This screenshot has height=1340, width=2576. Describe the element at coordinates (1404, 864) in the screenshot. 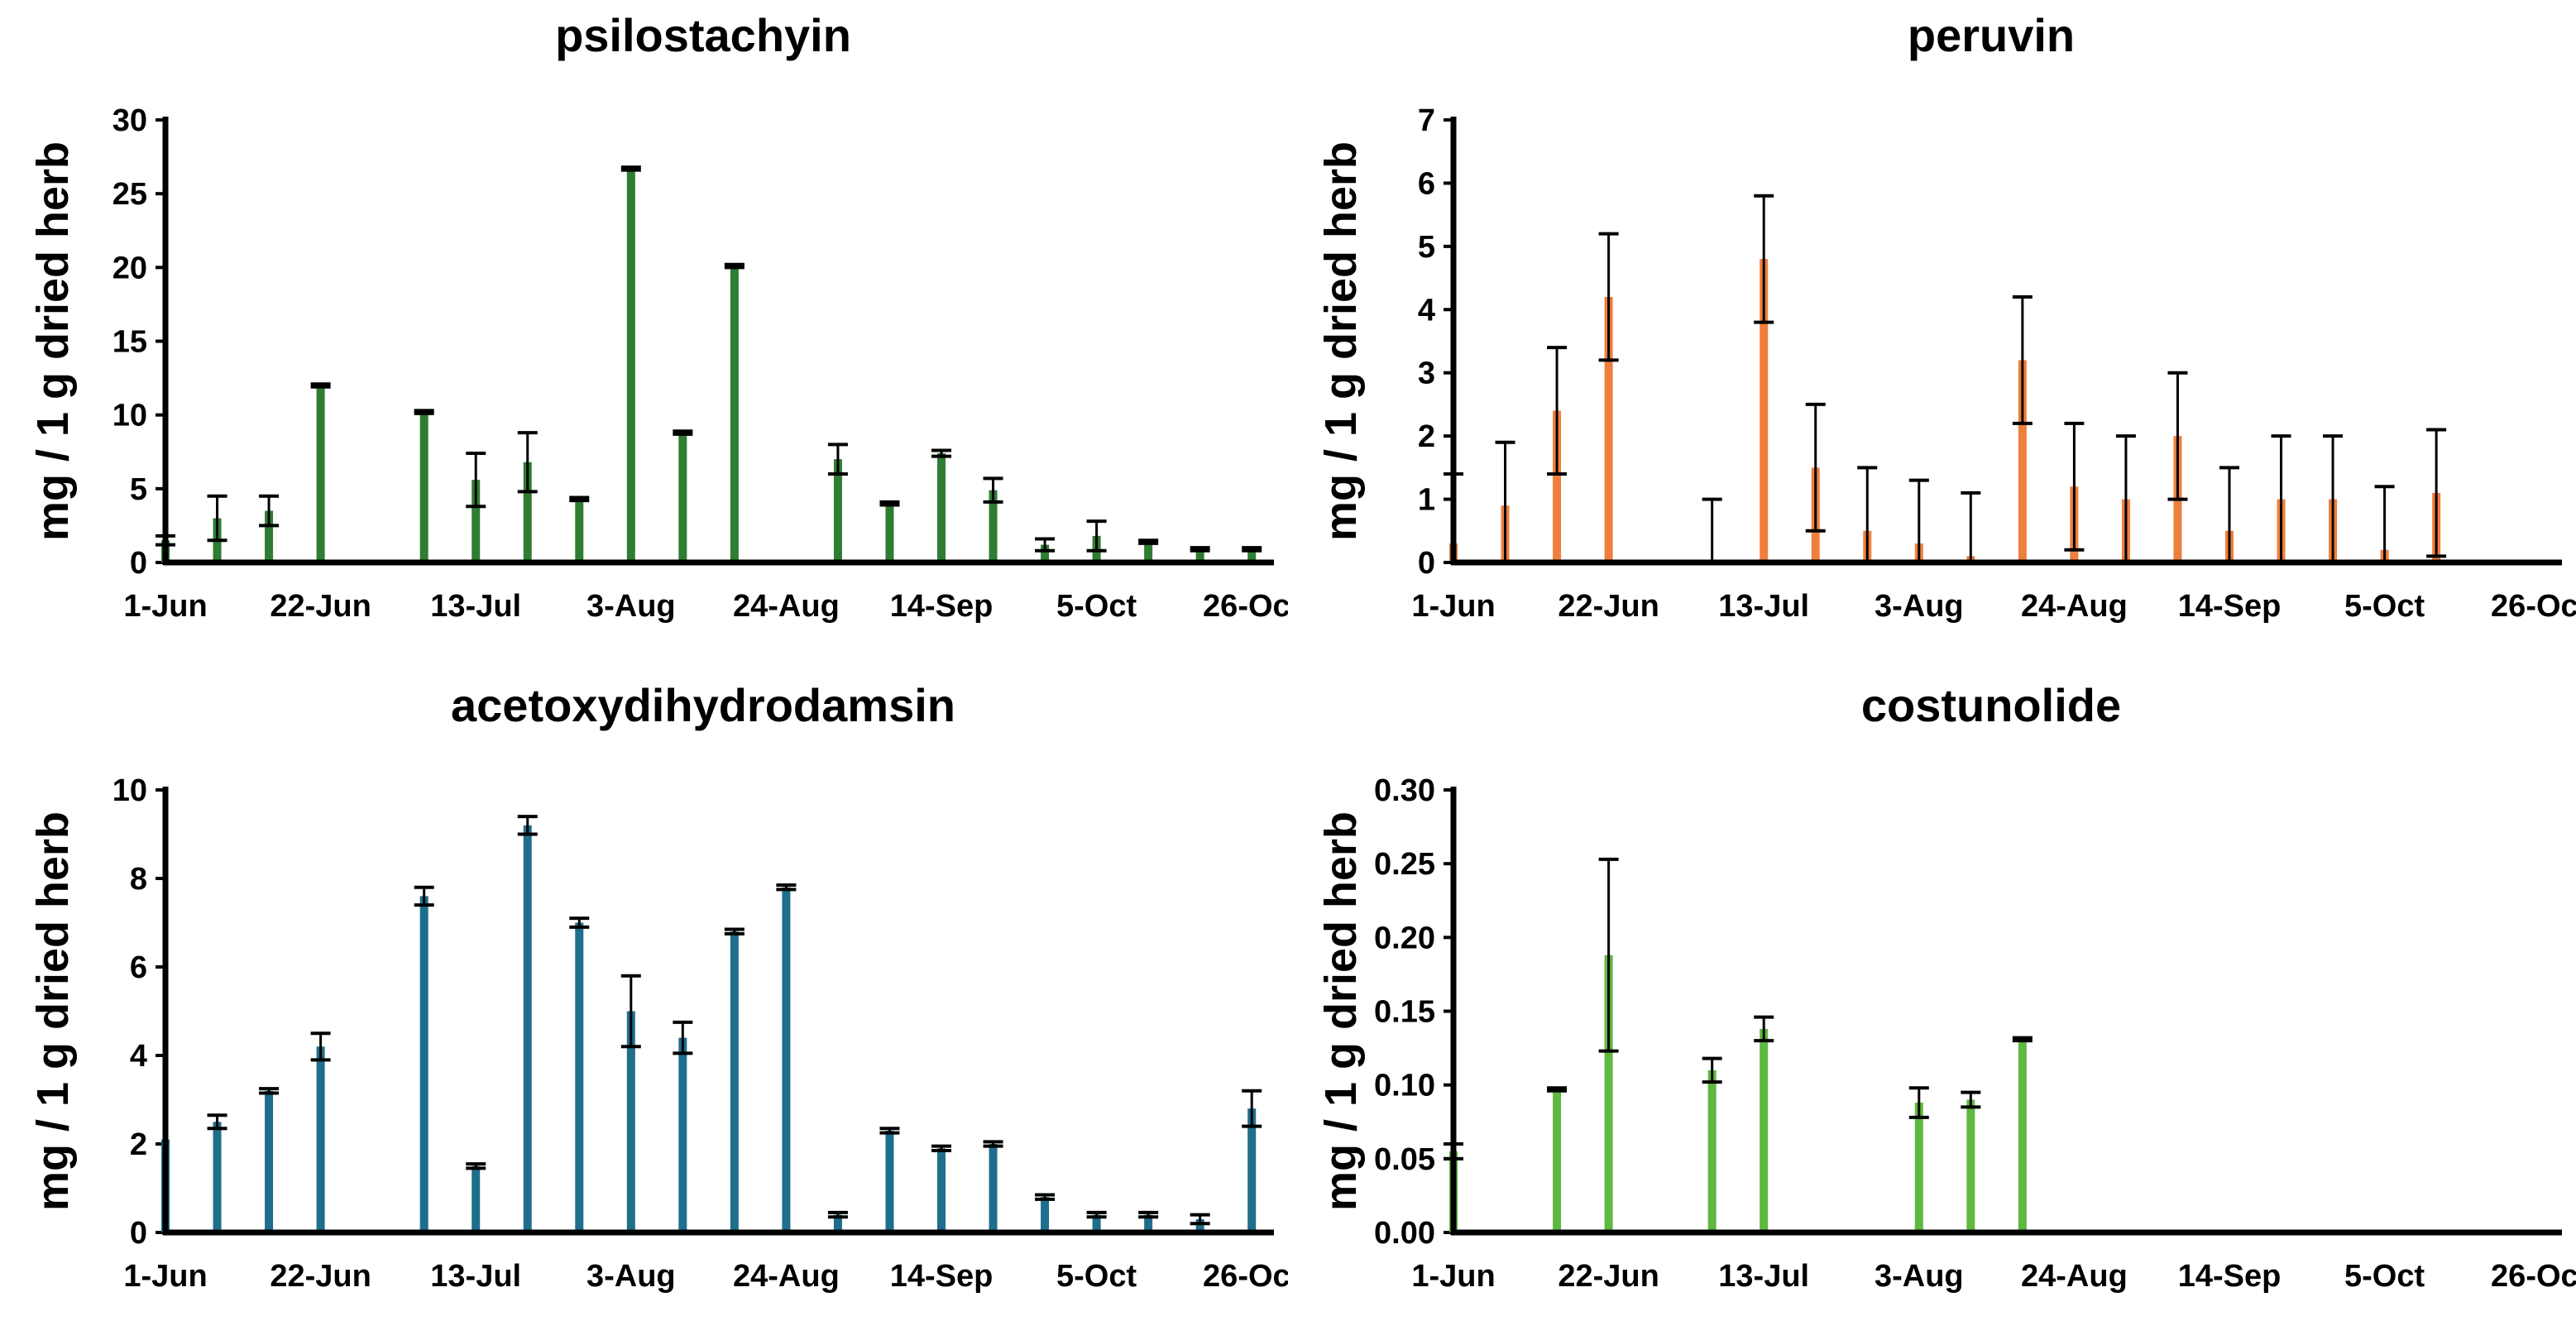

I see `y-tick-label: 0.25` at that location.